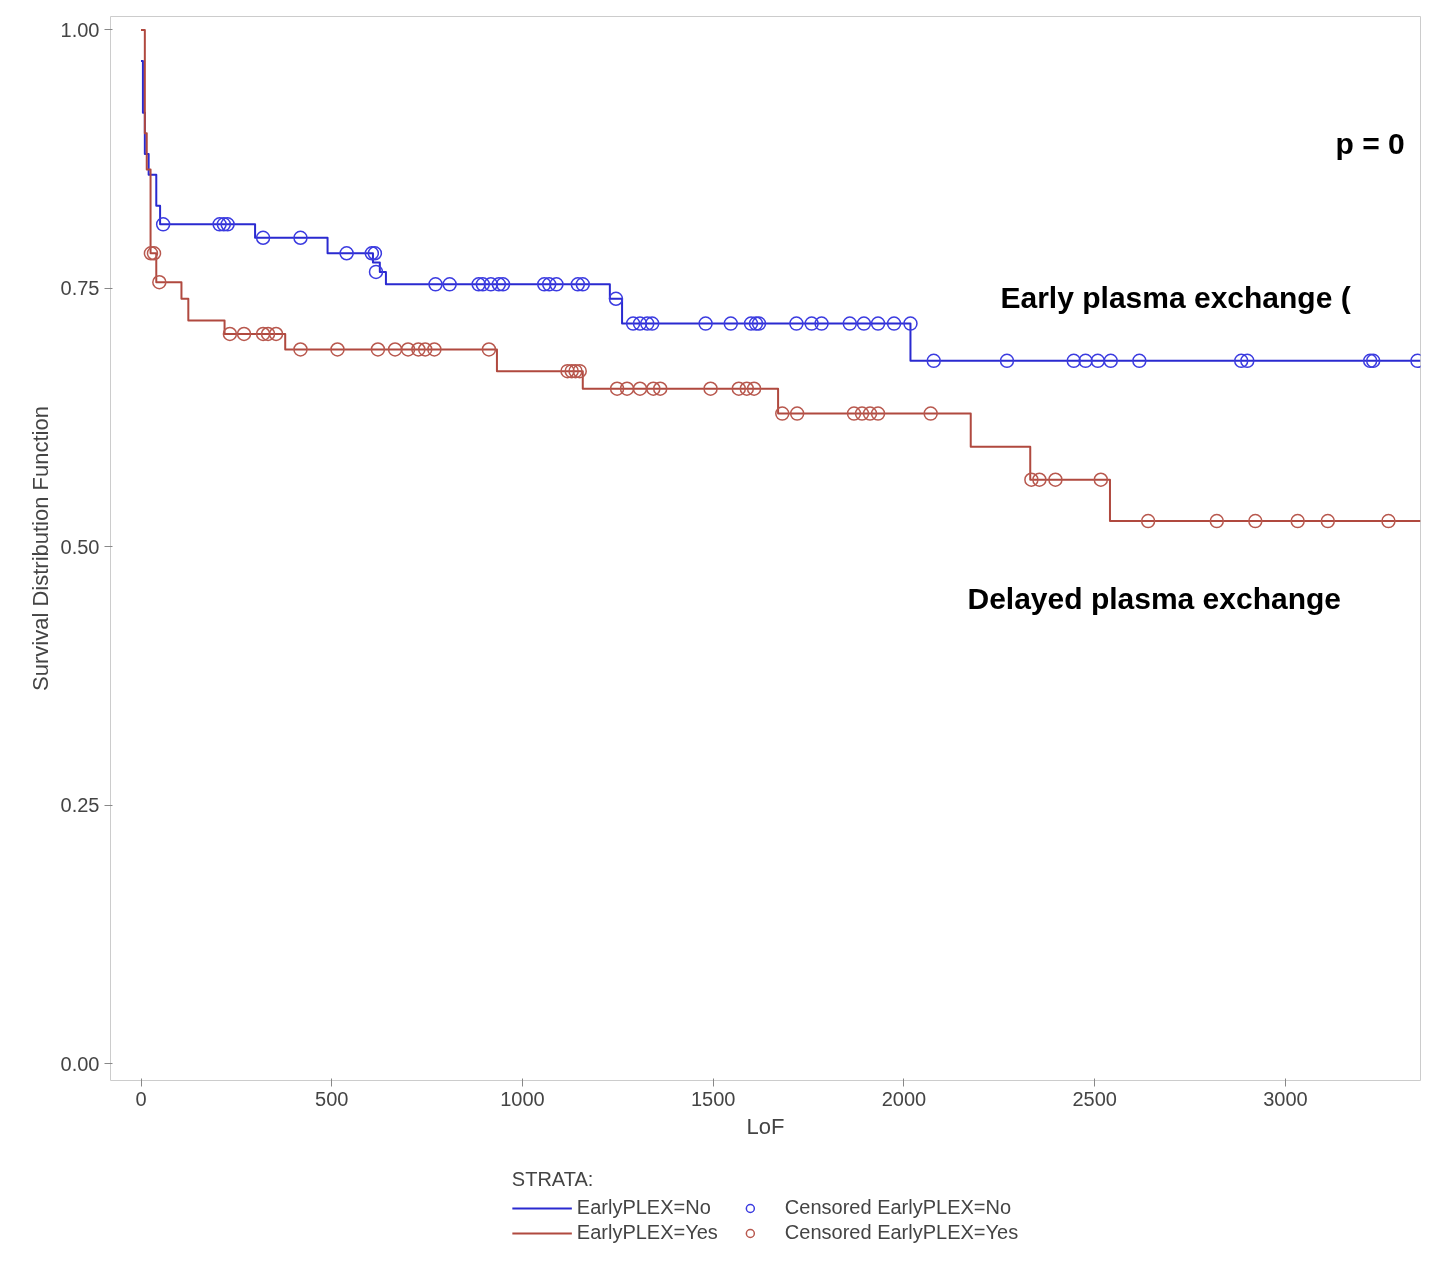 This screenshot has width=1444, height=1267. Describe the element at coordinates (898, 1207) in the screenshot. I see `legend-label: Censored EarlyPLEX=No` at that location.